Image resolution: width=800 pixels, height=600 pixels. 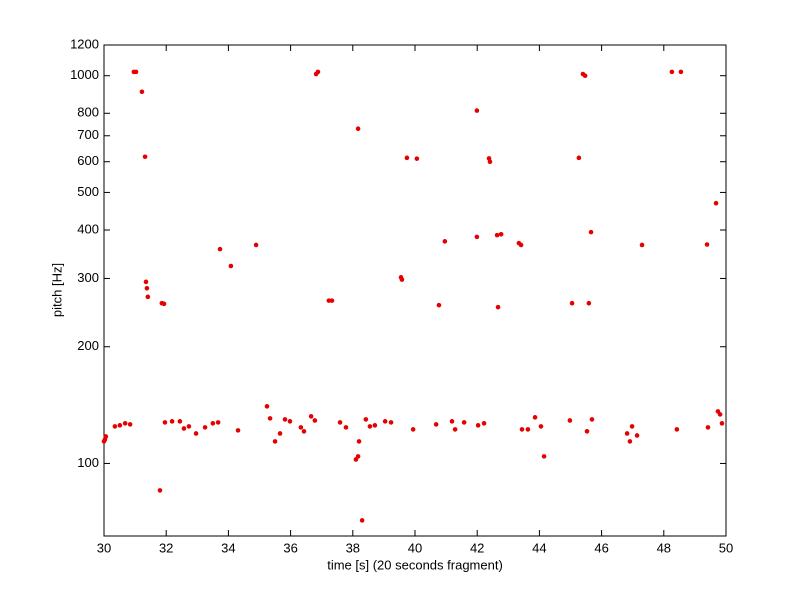 I want to click on y-tick-label: 200, so click(x=88, y=345).